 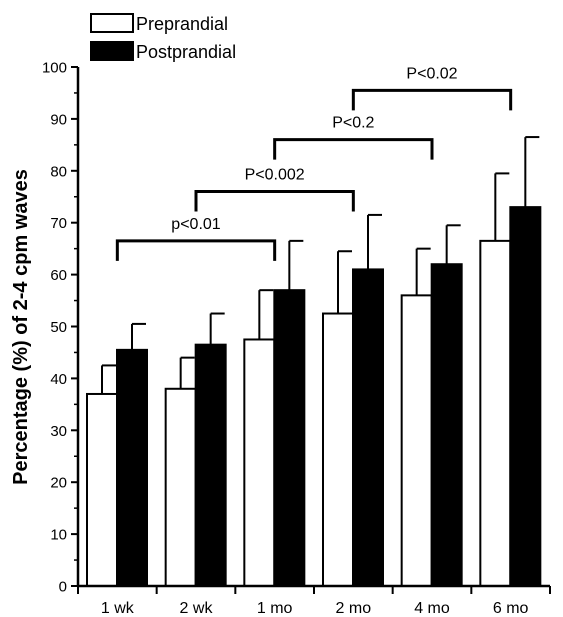 What do you see at coordinates (354, 608) in the screenshot?
I see `x-tick-label: 2 mo` at bounding box center [354, 608].